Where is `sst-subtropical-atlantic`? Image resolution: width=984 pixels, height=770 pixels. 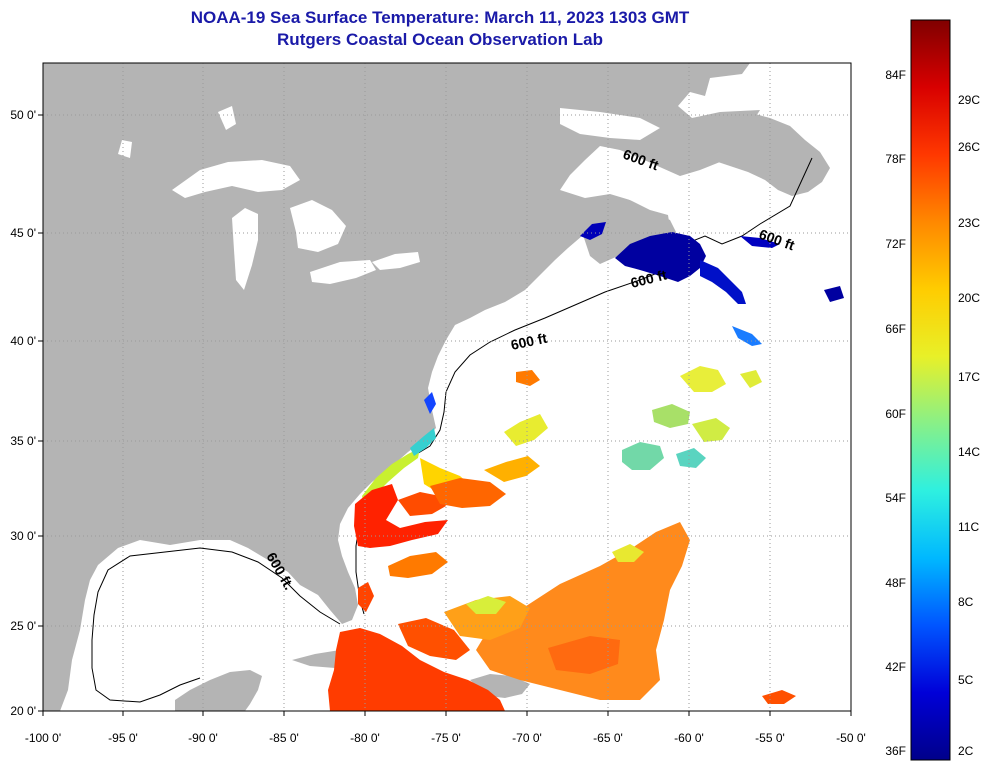
sst-subtropical-atlantic is located at coordinates (562, 616).